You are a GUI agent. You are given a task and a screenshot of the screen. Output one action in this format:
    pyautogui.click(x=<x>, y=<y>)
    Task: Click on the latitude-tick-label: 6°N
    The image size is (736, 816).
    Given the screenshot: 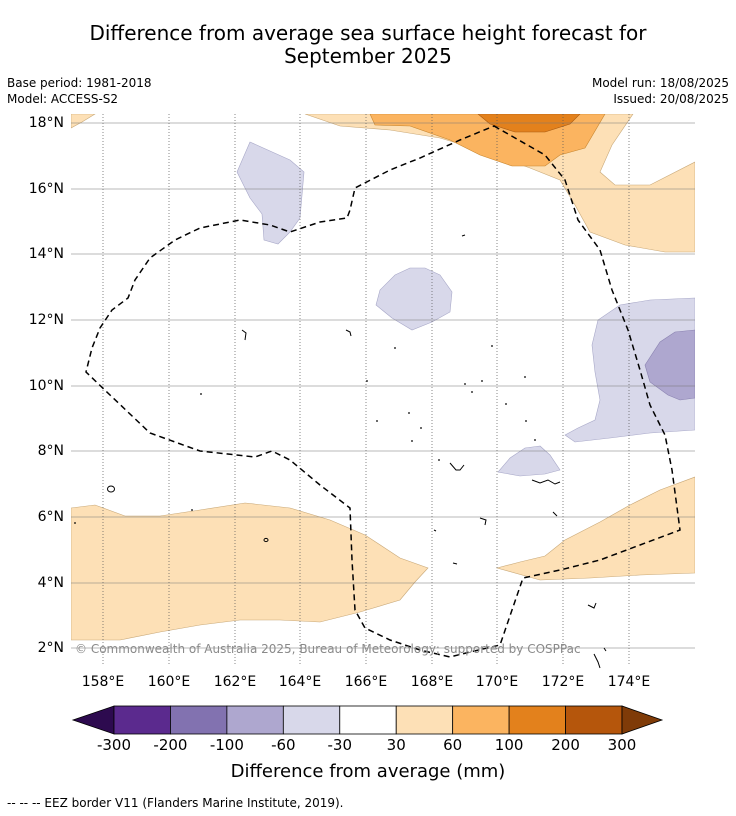 What is the action you would take?
    pyautogui.click(x=50, y=517)
    